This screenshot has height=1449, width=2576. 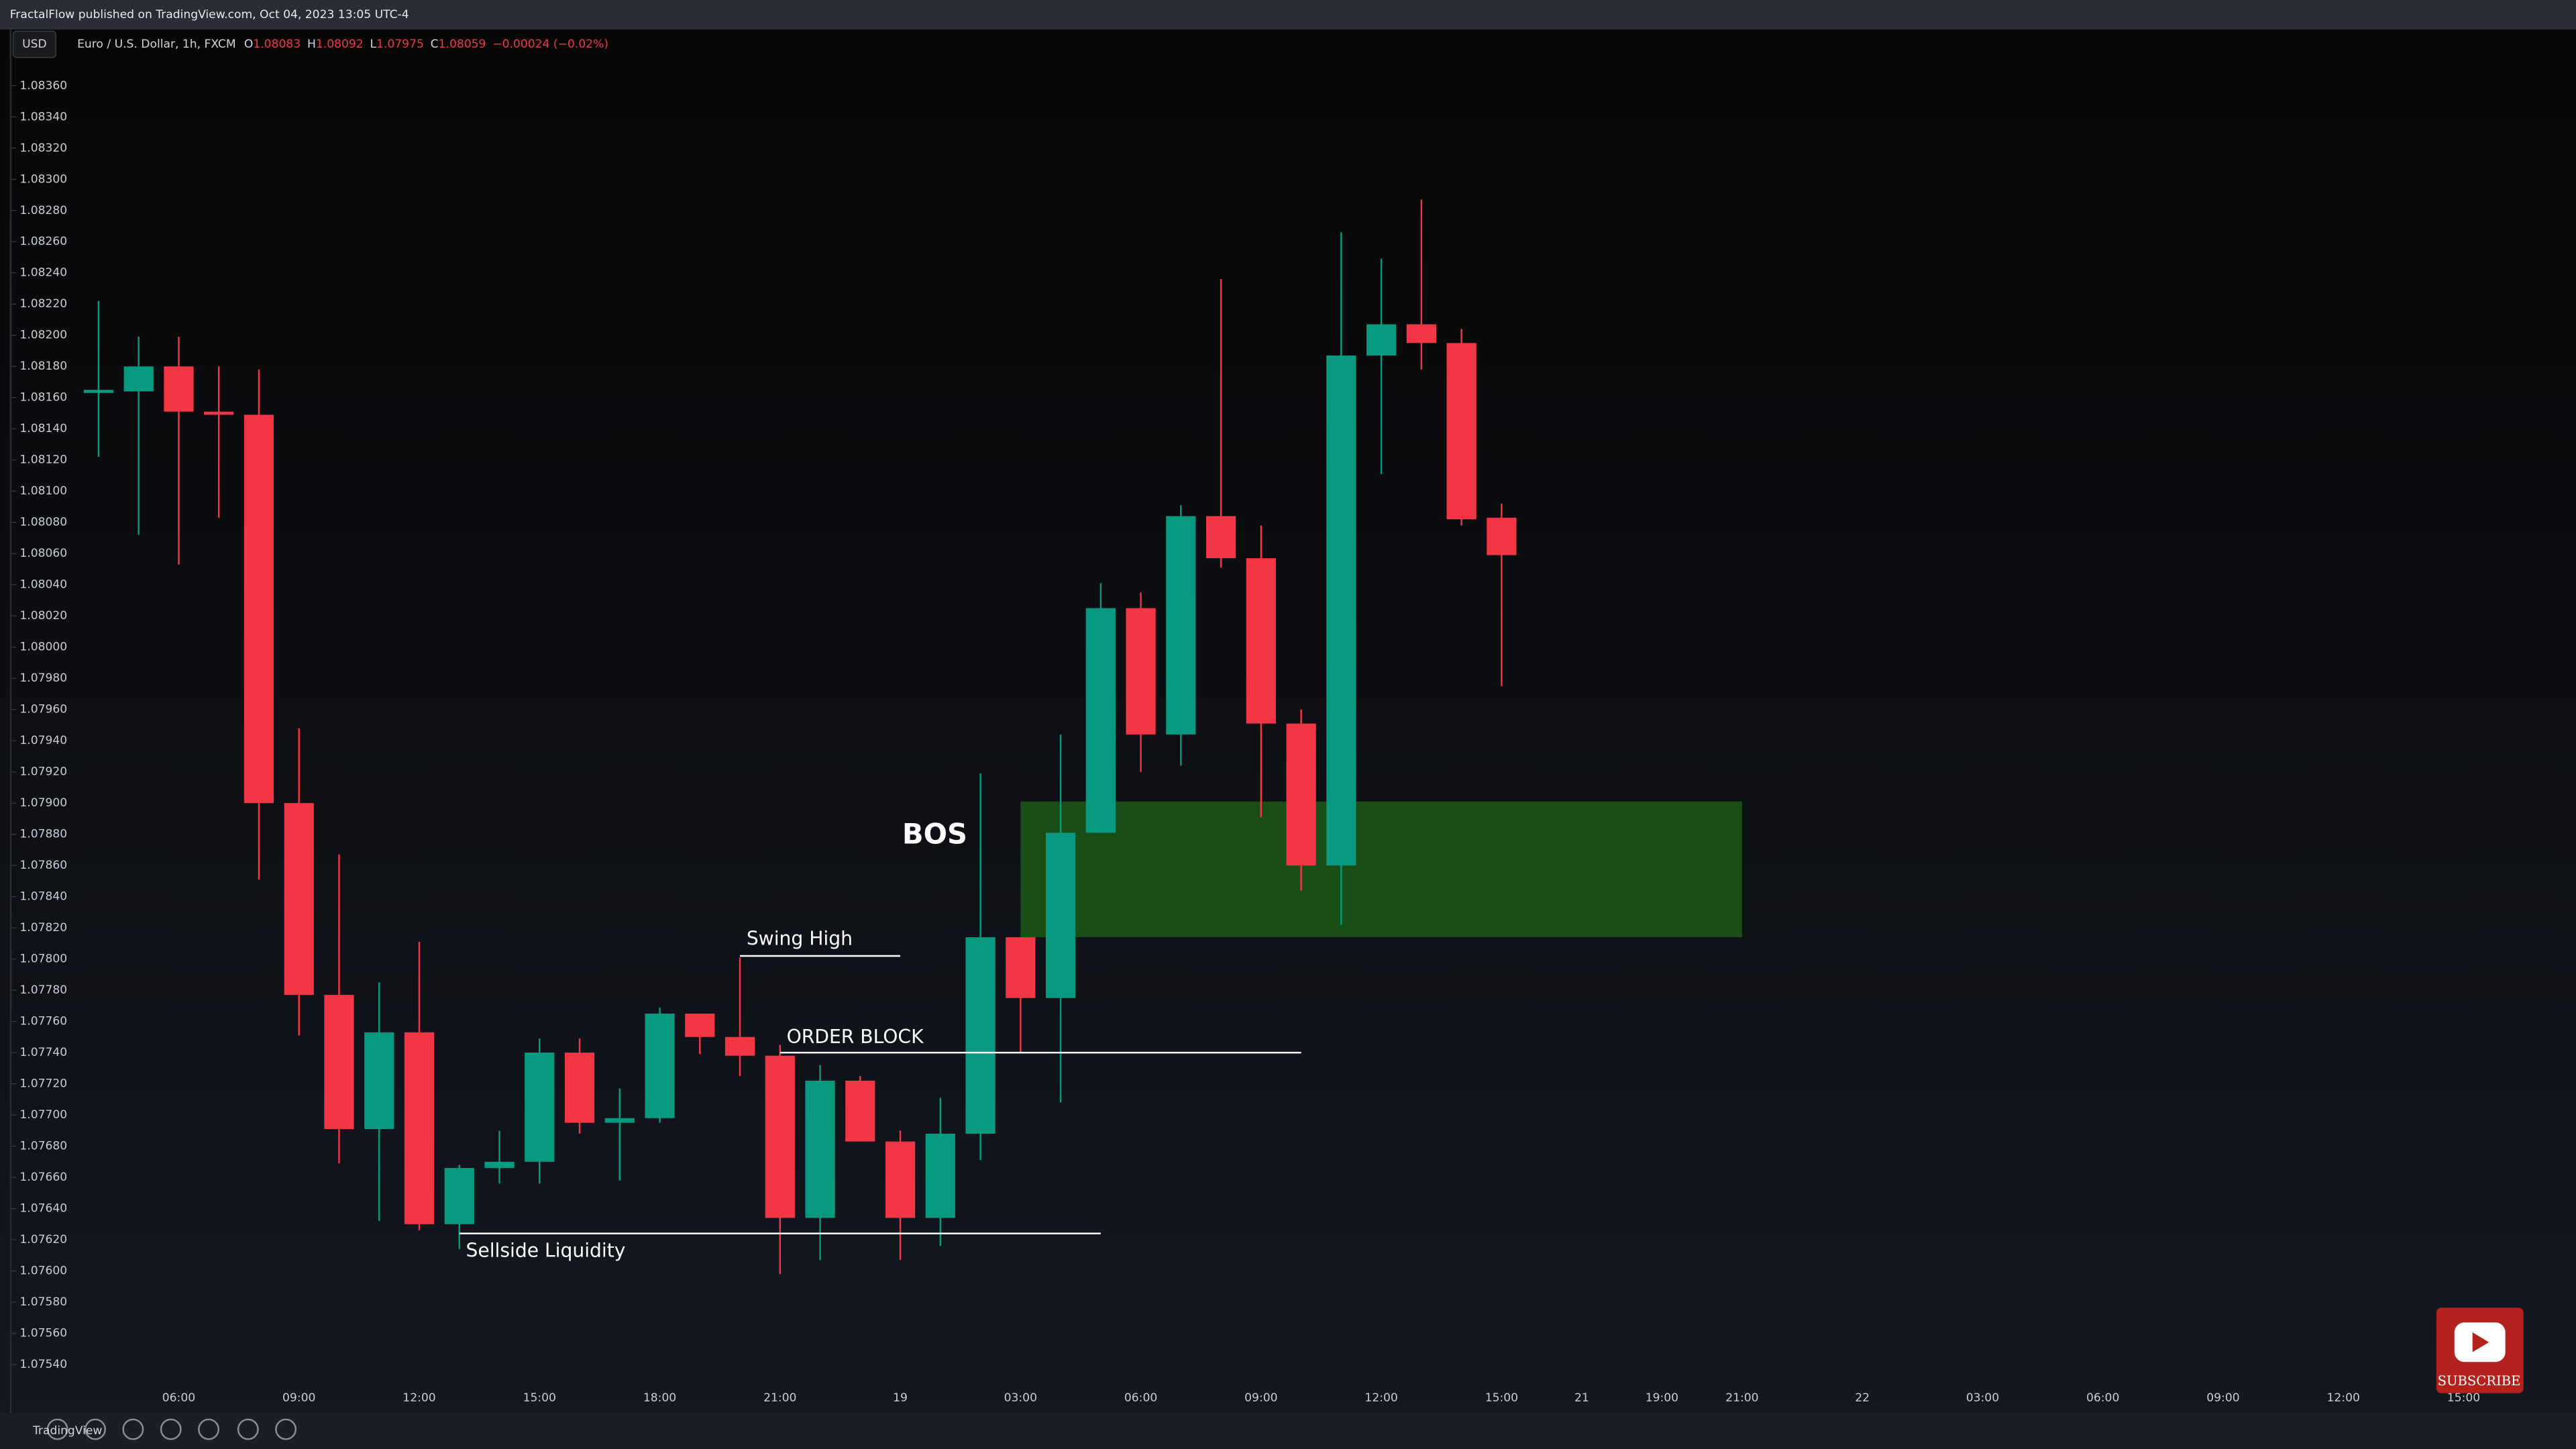 What do you see at coordinates (2479, 1381) in the screenshot?
I see `subscribe: SUBSCRIBE` at bounding box center [2479, 1381].